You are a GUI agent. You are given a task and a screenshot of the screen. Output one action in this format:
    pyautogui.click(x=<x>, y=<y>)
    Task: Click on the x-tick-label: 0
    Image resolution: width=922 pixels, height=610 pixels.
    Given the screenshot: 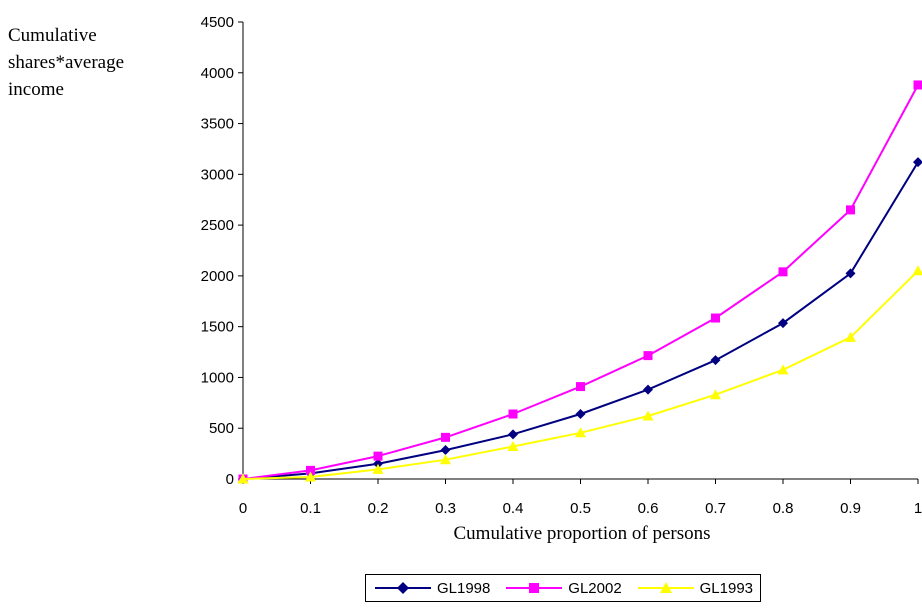 What is the action you would take?
    pyautogui.click(x=243, y=508)
    